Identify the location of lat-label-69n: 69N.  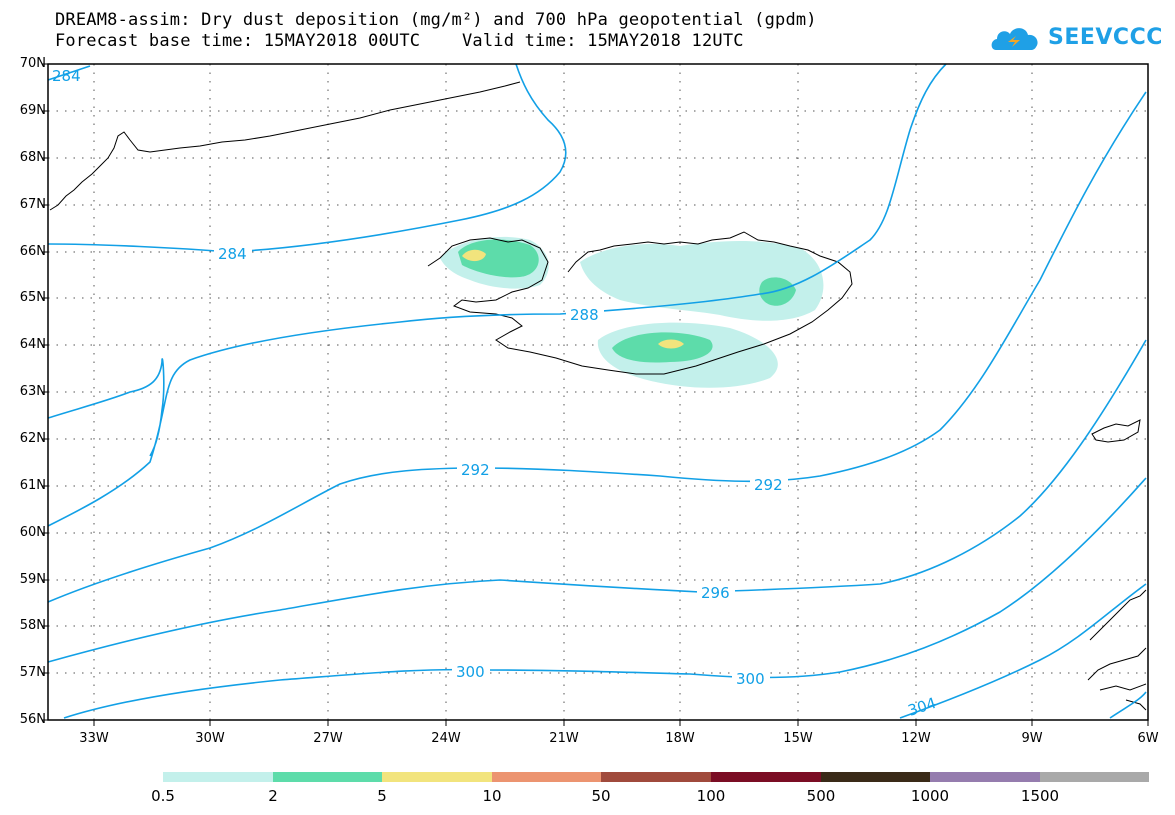
(32, 110).